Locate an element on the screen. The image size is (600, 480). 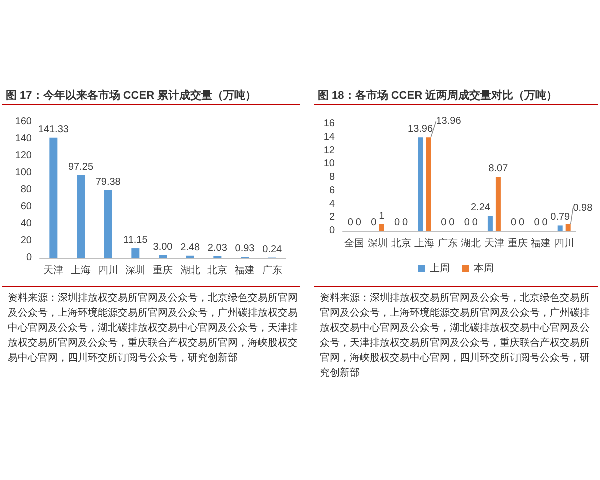
y-tick-label: 120 is located at coordinates (23, 156).